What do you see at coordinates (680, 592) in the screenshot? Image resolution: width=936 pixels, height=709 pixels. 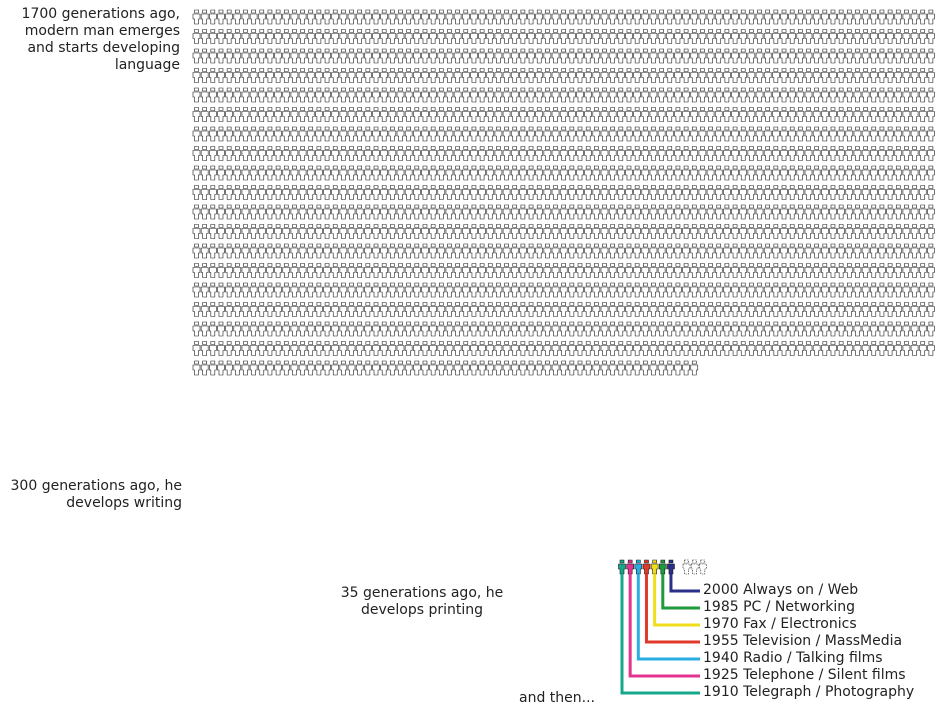 I see `milestone-leader-line` at bounding box center [680, 592].